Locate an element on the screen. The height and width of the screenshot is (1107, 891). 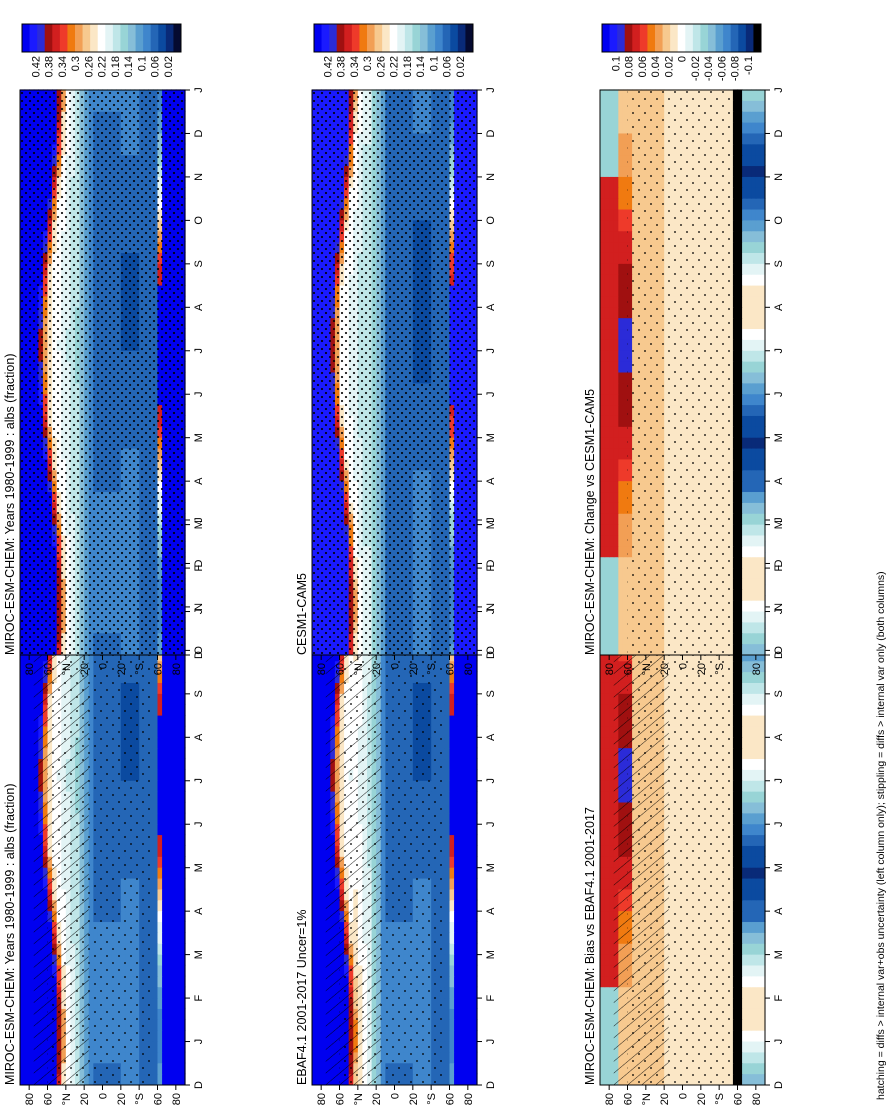
colorbar-tick-label: 0.34 is located at coordinates (63, 66).